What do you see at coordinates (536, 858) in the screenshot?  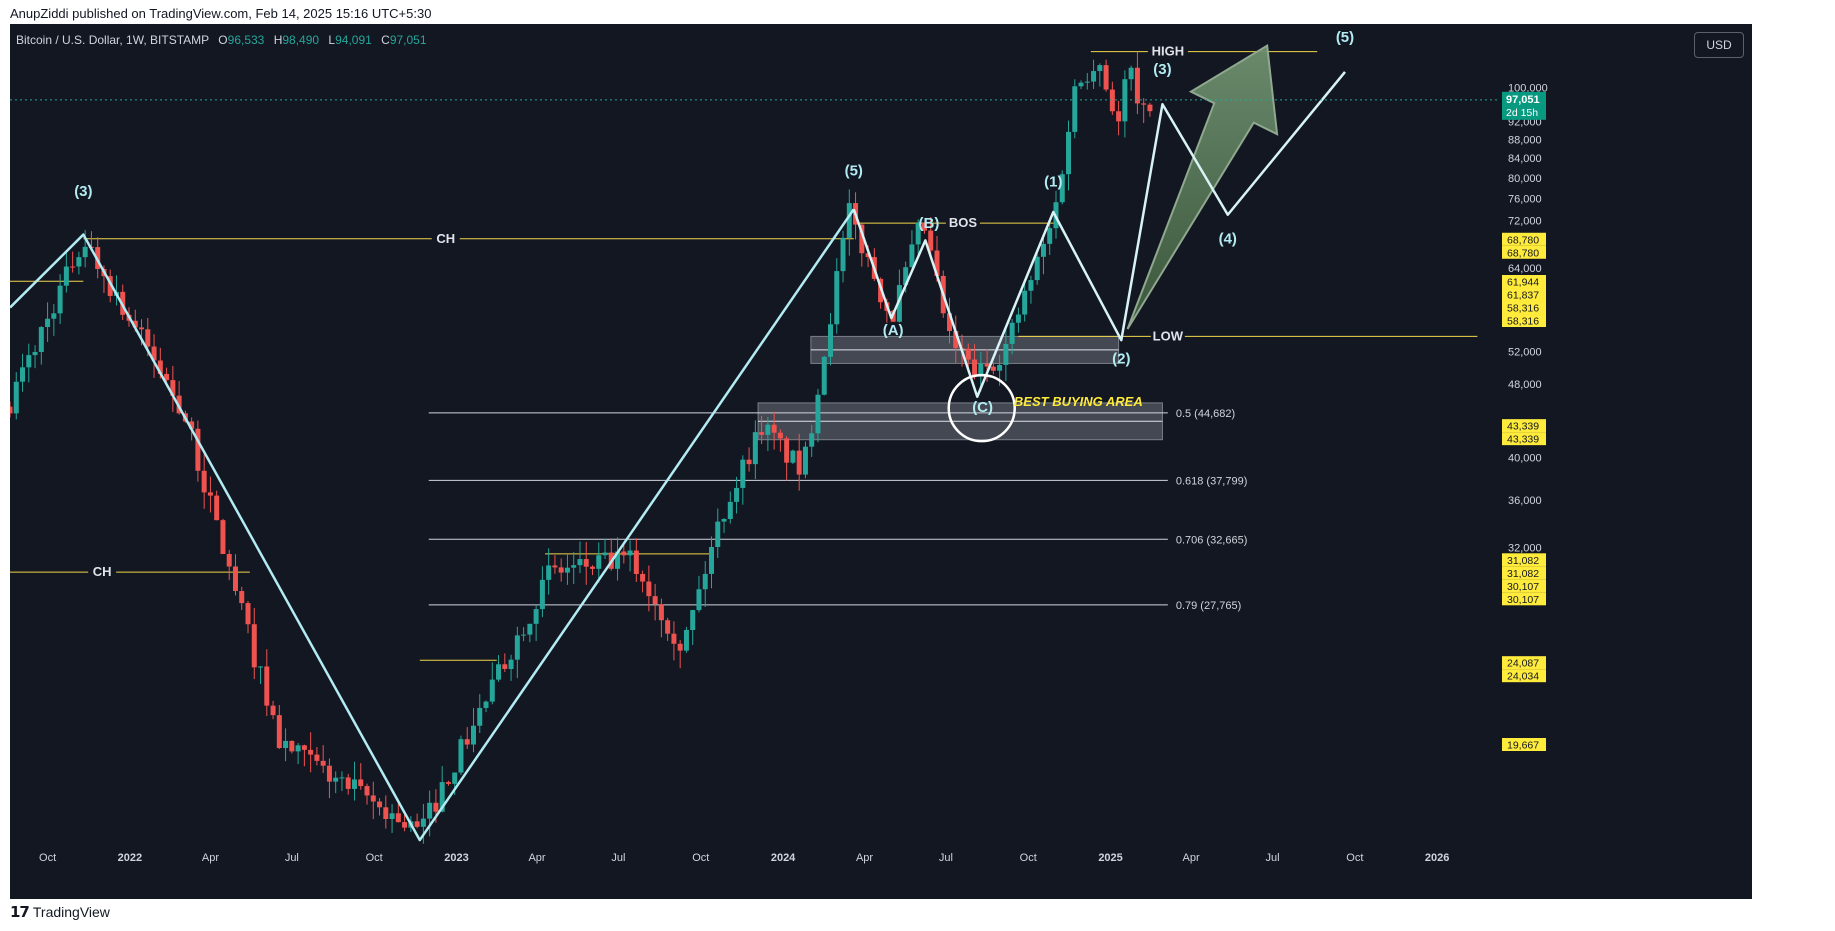 I see `x-tick-label: Apr` at bounding box center [536, 858].